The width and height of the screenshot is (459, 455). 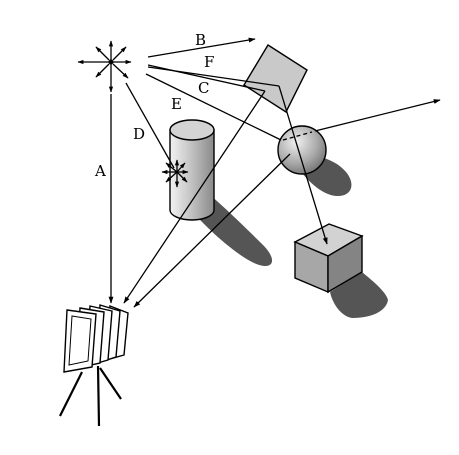 What do you see at coordinates (212, 230) in the screenshot?
I see `ray-e-to-camera` at bounding box center [212, 230].